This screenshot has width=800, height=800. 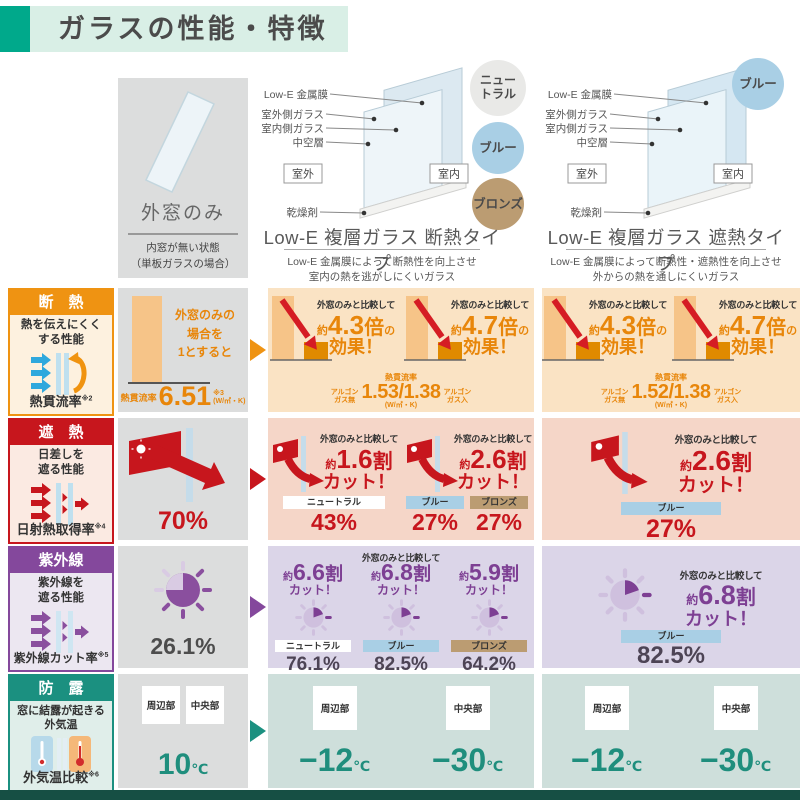 What do you see at coordinates (61, 609) in the screenshot?
I see `row-label-uv: 紫外線 紫外線を 遮る性能 紫外線カット率※5` at bounding box center [61, 609].